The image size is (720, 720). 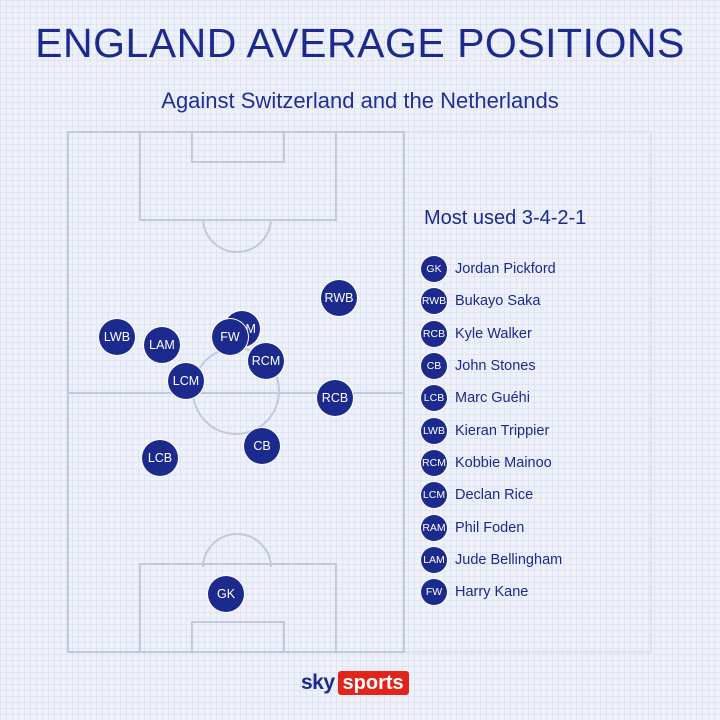 I want to click on player-name: Jude Bellingham, so click(x=509, y=559).